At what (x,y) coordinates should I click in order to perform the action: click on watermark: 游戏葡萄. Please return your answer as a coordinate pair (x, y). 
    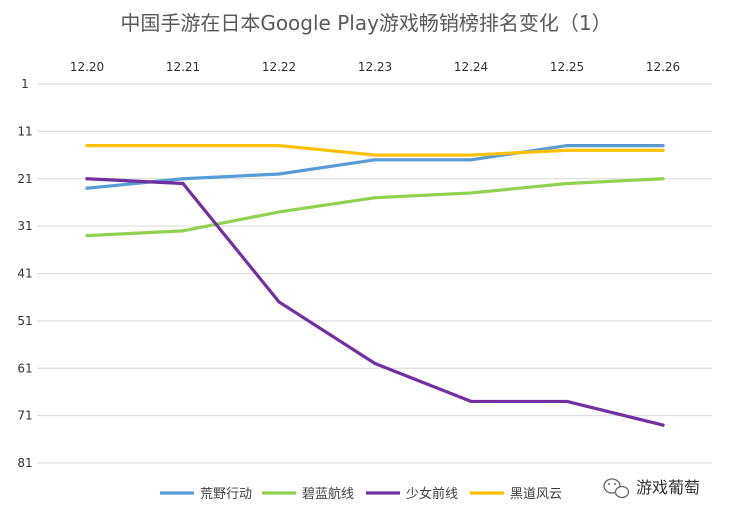
    Looking at the image, I should click on (651, 488).